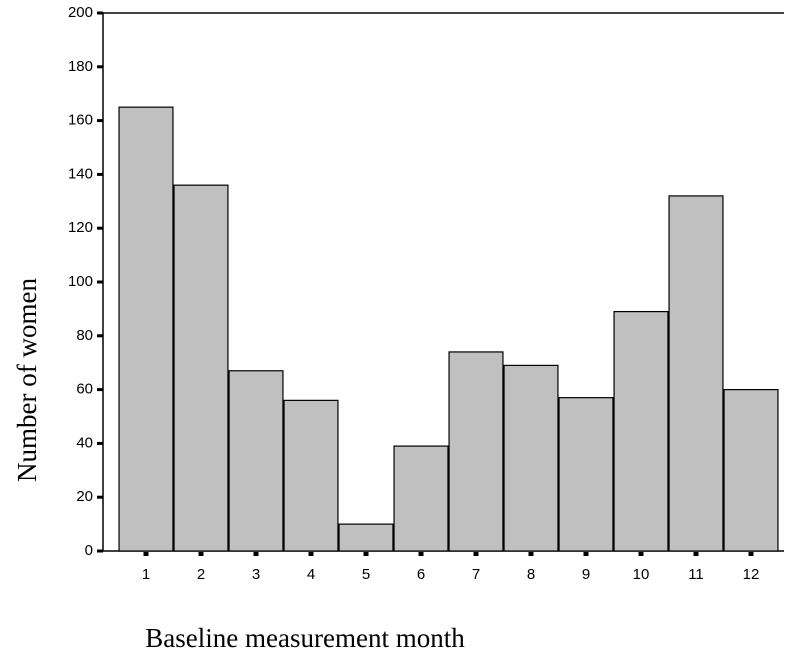  What do you see at coordinates (84, 389) in the screenshot?
I see `y-tick-label: 60` at bounding box center [84, 389].